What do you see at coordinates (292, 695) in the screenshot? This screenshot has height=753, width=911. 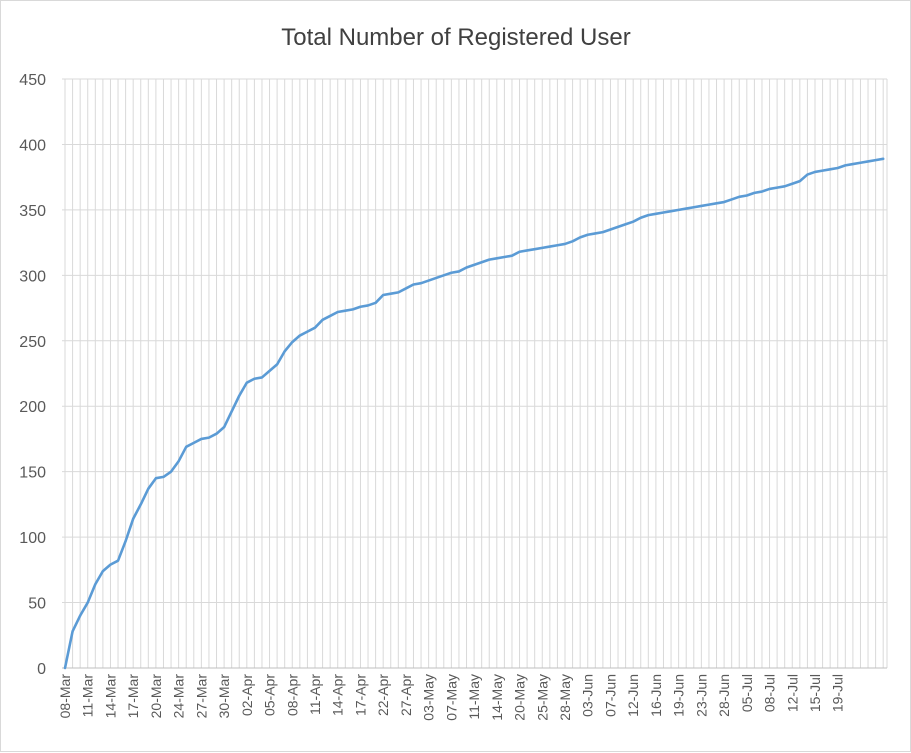 I see `x-tick-label-08-Apr: 08-Apr` at bounding box center [292, 695].